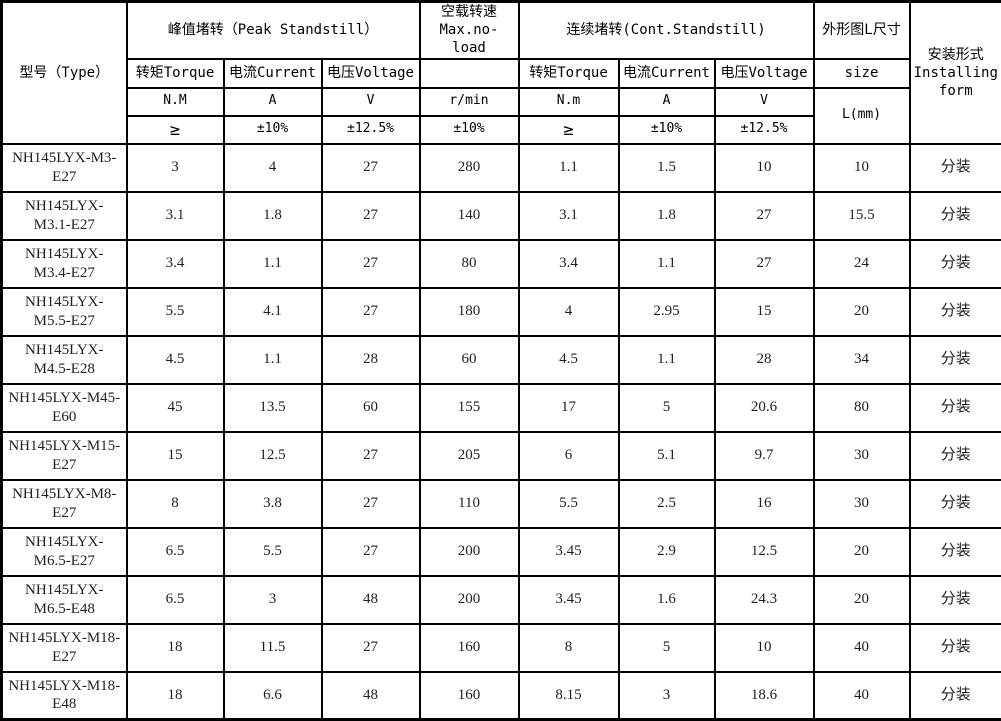 This screenshot has height=721, width=1001. I want to click on unit-peak-torque: N.M, so click(175, 102).